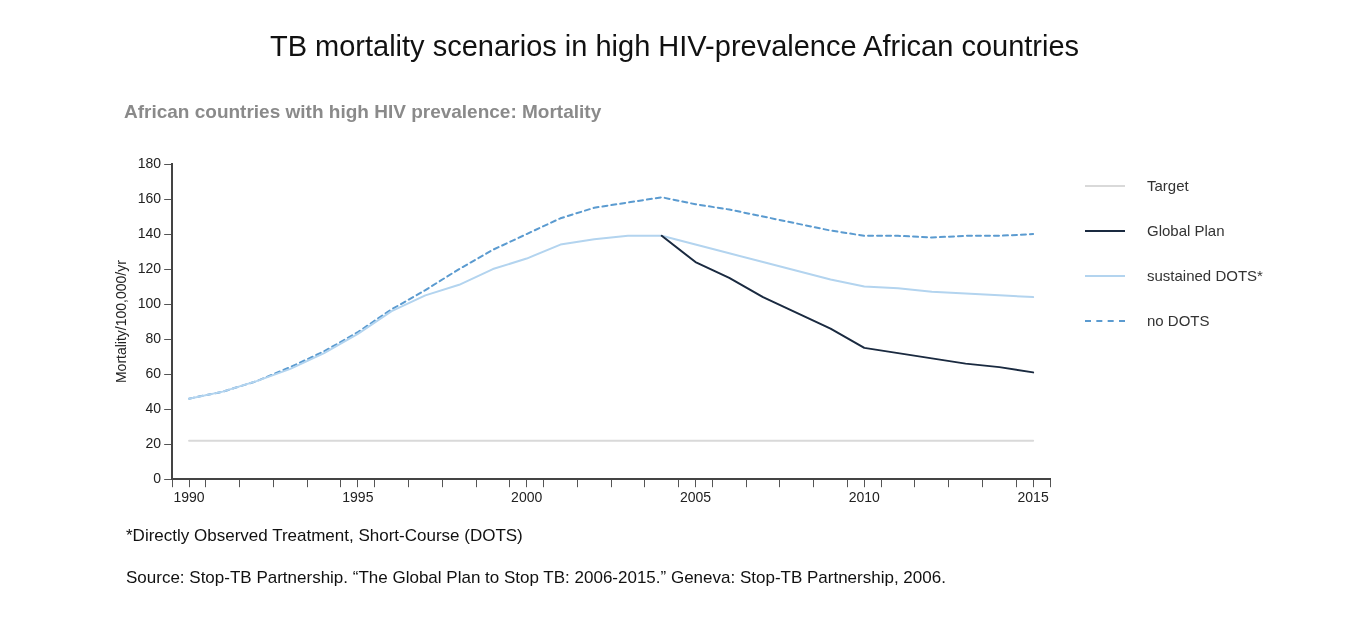  I want to click on y-tick-label: 0, so click(157, 478).